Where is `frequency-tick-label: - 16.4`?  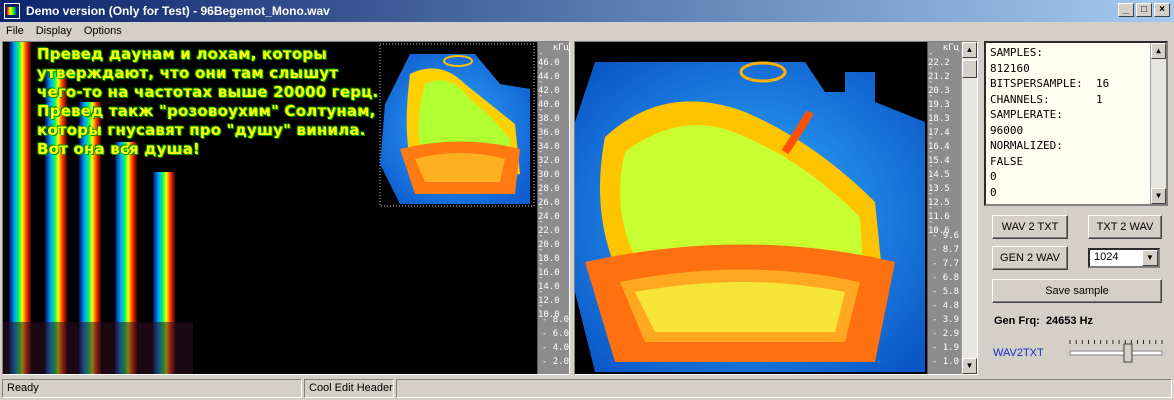 frequency-tick-label: - 16.4 is located at coordinates (939, 142).